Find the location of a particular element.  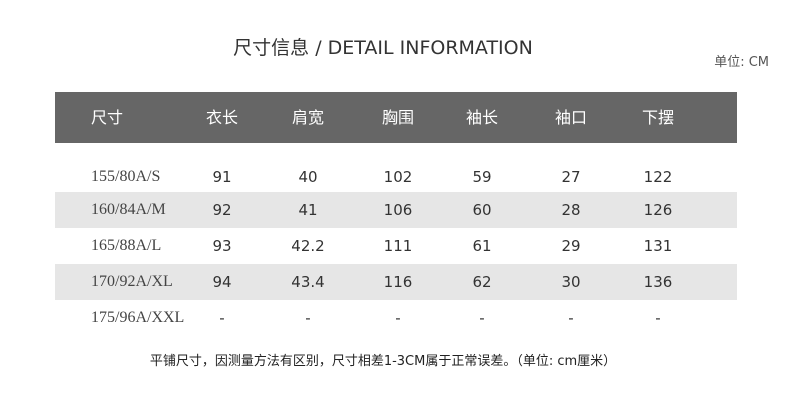

table-row: 165/88A/L 93 42.2 111 61 29 131 is located at coordinates (396, 246).